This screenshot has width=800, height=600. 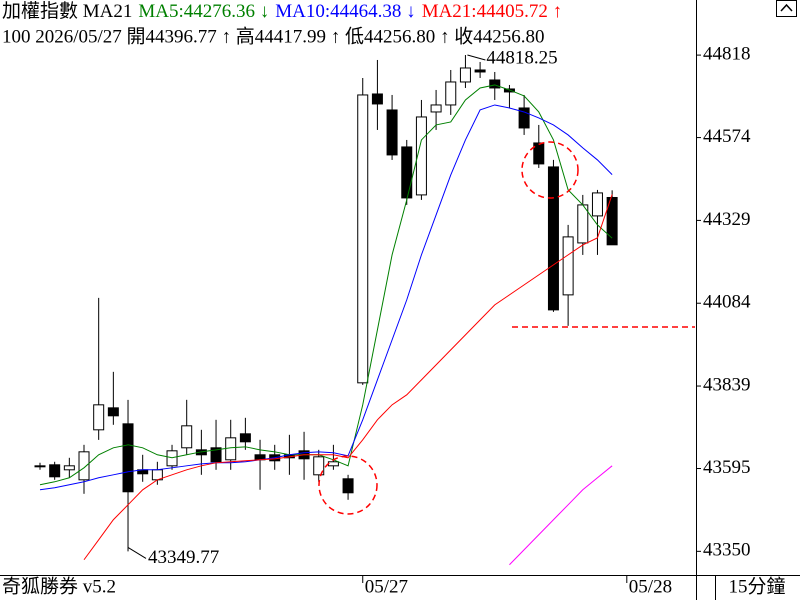 I want to click on corner-button-icon, so click(x=786, y=7).